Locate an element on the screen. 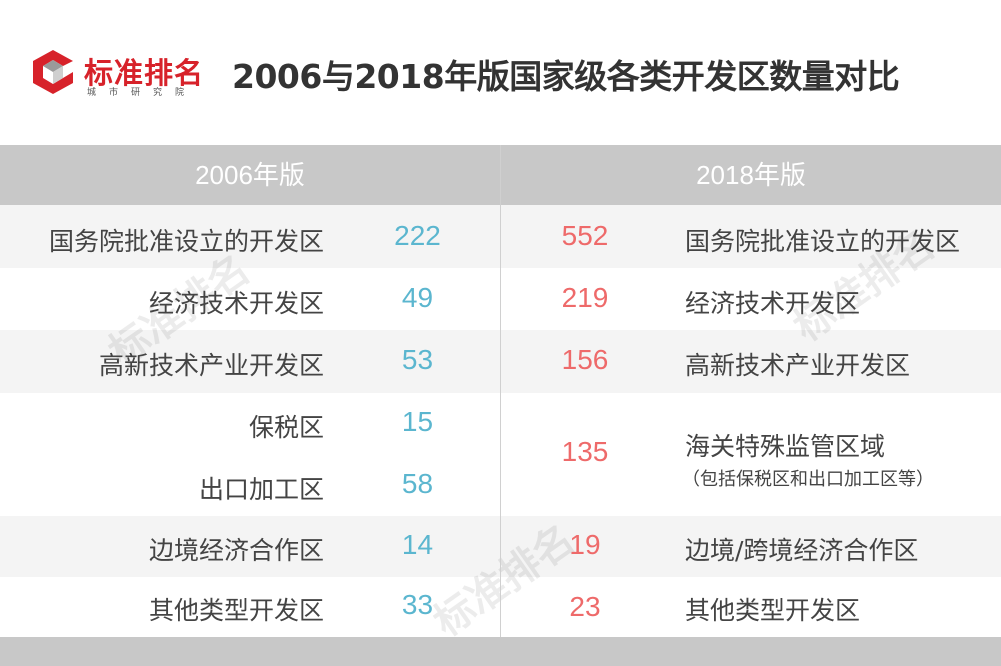 The height and width of the screenshot is (666, 1001). left-value: 222 is located at coordinates (417, 235).